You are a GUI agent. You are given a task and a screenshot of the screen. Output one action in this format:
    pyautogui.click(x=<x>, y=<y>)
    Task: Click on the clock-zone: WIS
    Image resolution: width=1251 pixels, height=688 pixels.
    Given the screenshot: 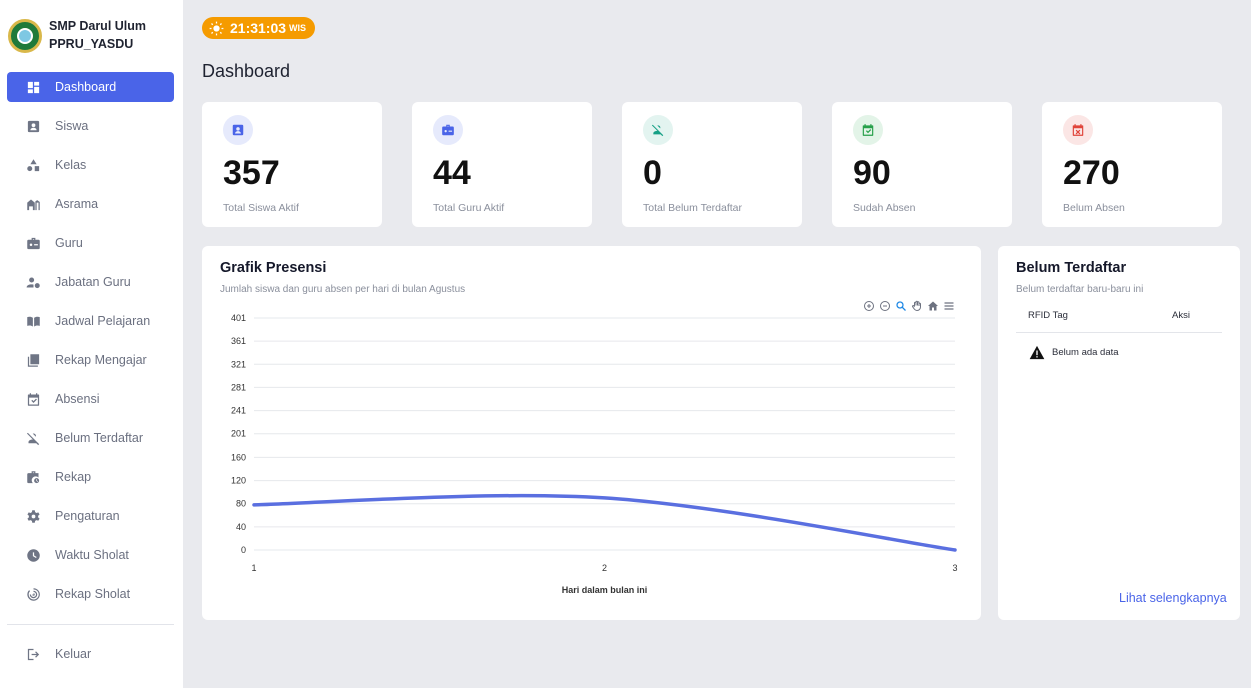 What is the action you would take?
    pyautogui.click(x=298, y=28)
    